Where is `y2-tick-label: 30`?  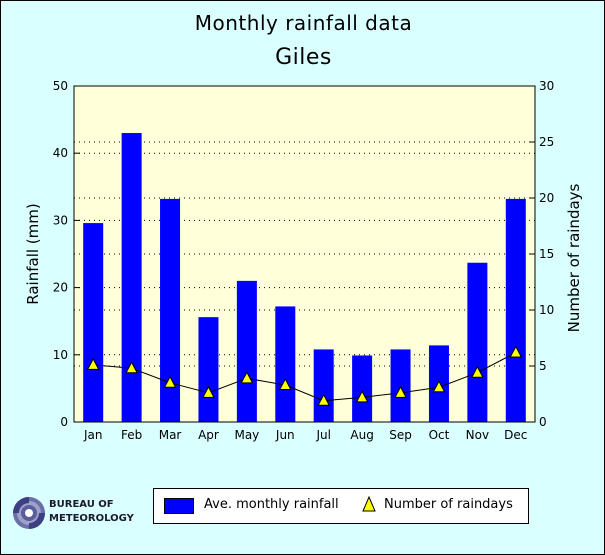
y2-tick-label: 30 is located at coordinates (546, 86).